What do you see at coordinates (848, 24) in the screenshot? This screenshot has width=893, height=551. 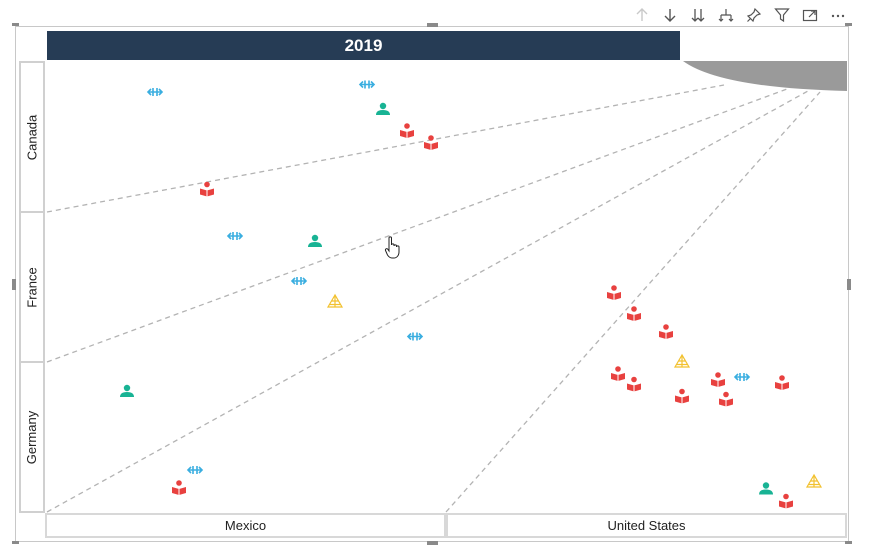 I see `resize-handle-top-right` at bounding box center [848, 24].